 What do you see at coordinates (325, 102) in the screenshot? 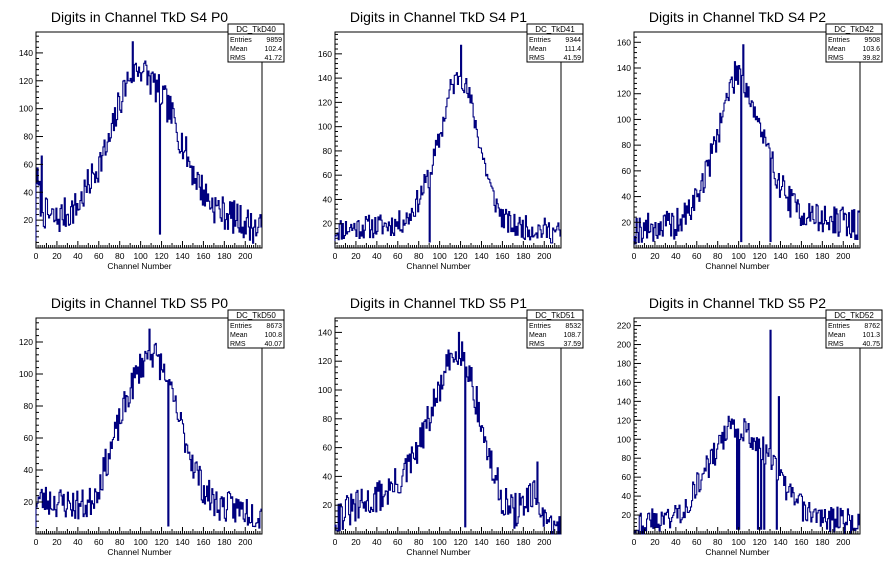
I see `y-tick-label: 120` at bounding box center [325, 102].